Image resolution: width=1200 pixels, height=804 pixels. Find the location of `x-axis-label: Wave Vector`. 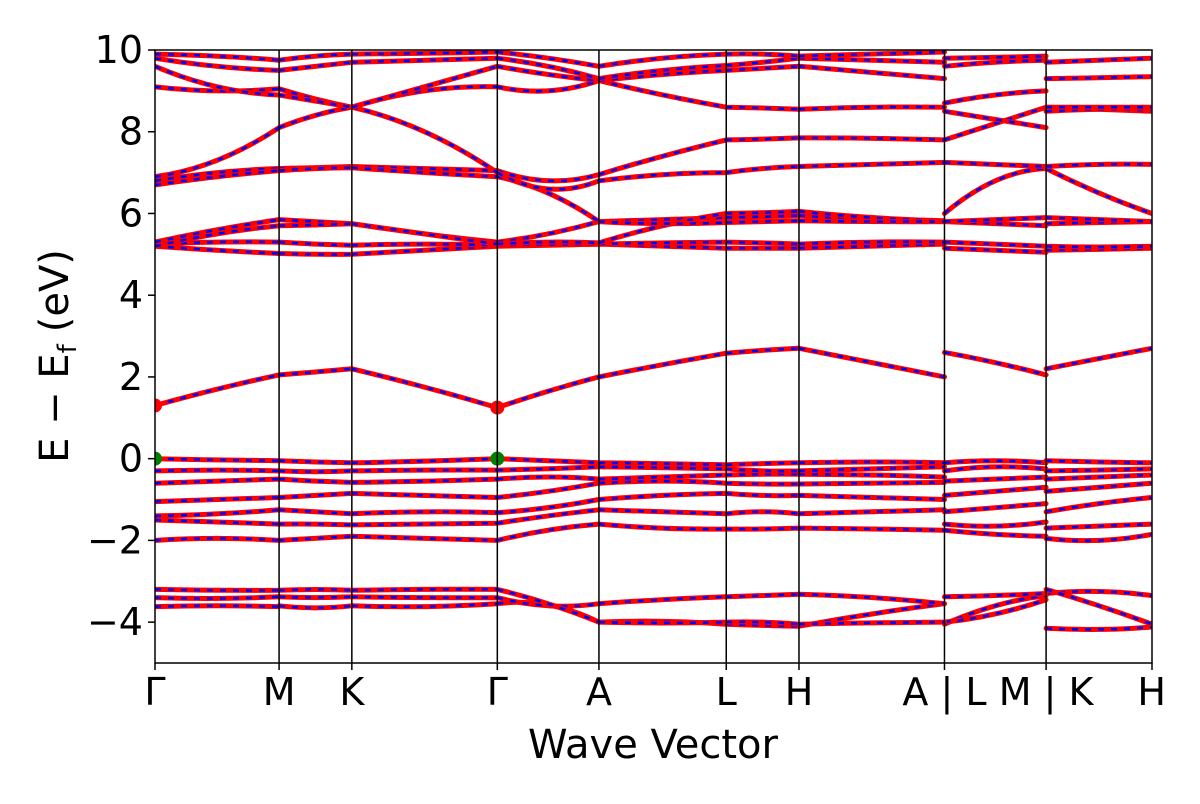

x-axis-label: Wave Vector is located at coordinates (653, 745).